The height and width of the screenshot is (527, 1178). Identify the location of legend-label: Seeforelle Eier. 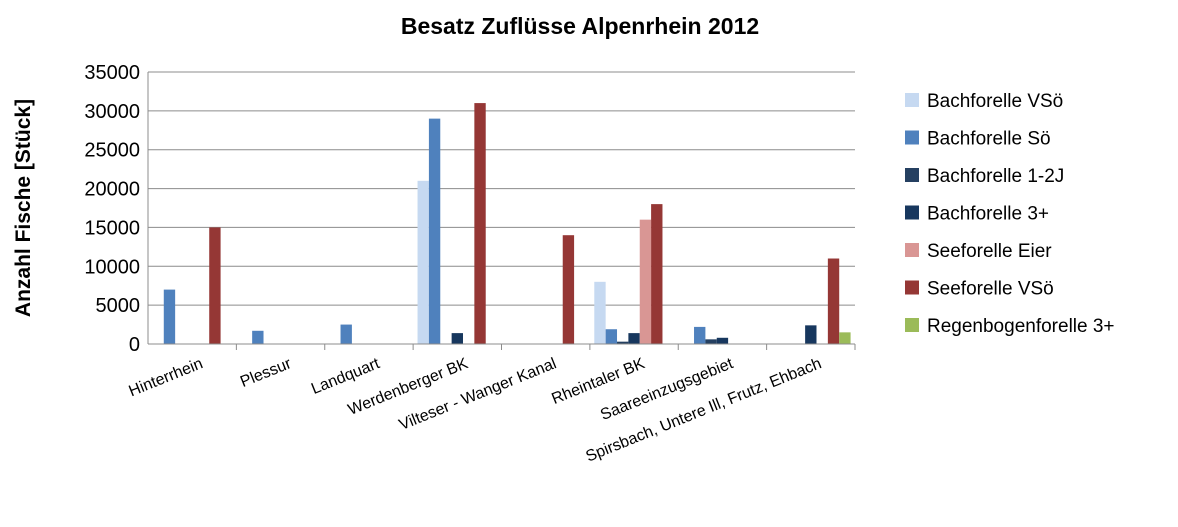
(989, 251).